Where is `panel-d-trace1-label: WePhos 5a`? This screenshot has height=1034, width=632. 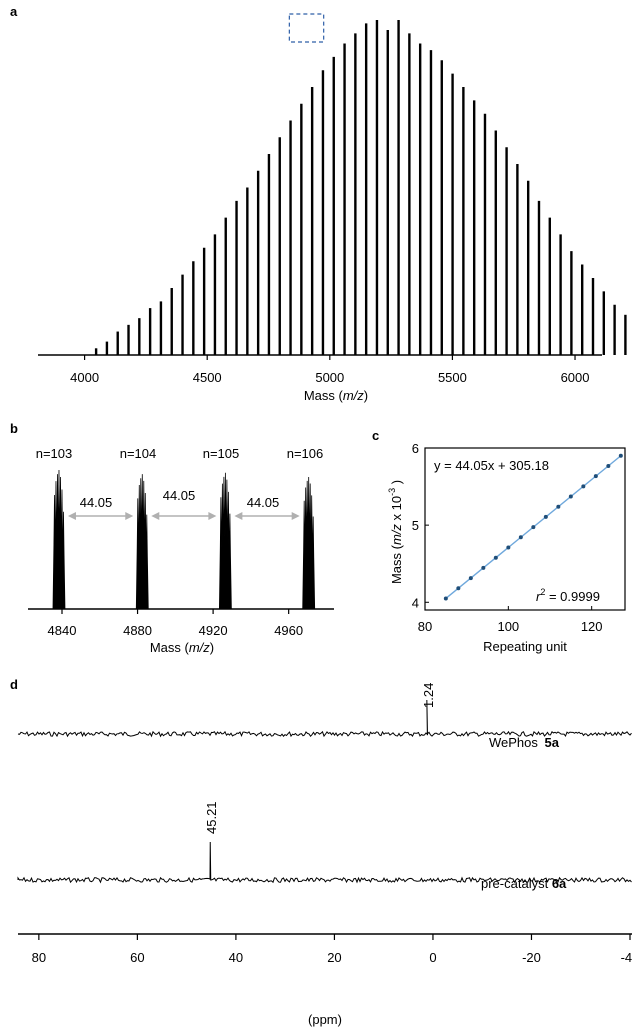 panel-d-trace1-label: WePhos 5a is located at coordinates (524, 742).